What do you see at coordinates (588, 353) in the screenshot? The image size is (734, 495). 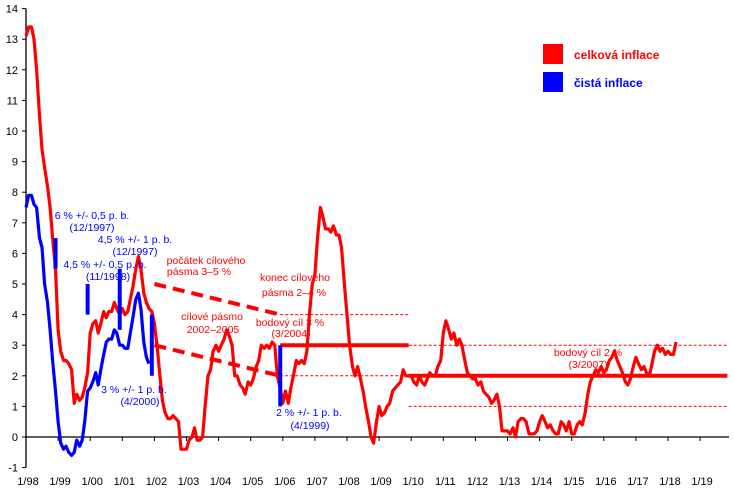 I see `annotation-label: bodový cíl 2 %` at bounding box center [588, 353].